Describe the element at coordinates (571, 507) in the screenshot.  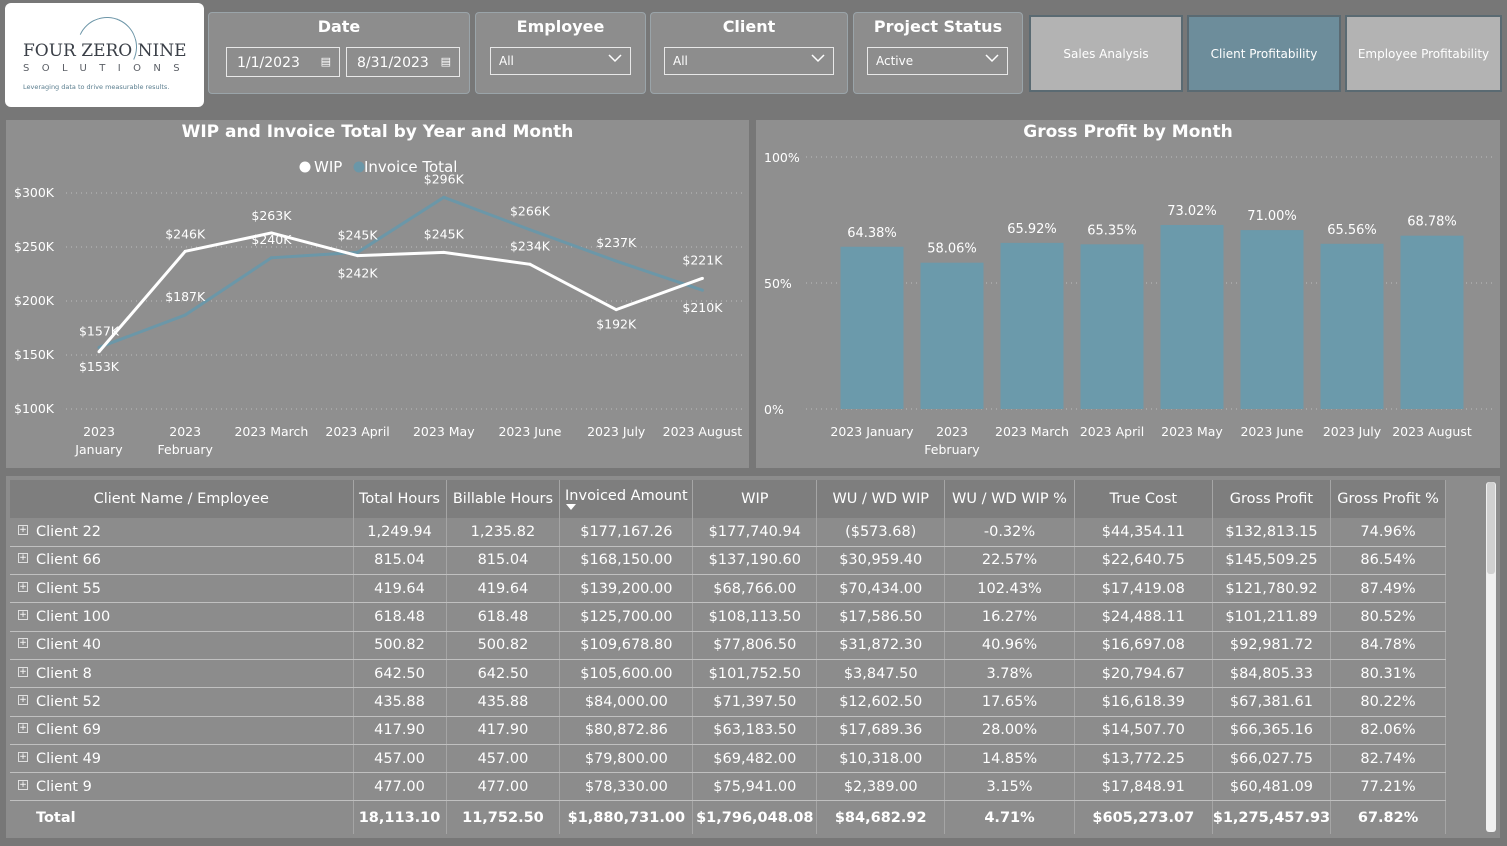
I see `sort-descending-icon` at that location.